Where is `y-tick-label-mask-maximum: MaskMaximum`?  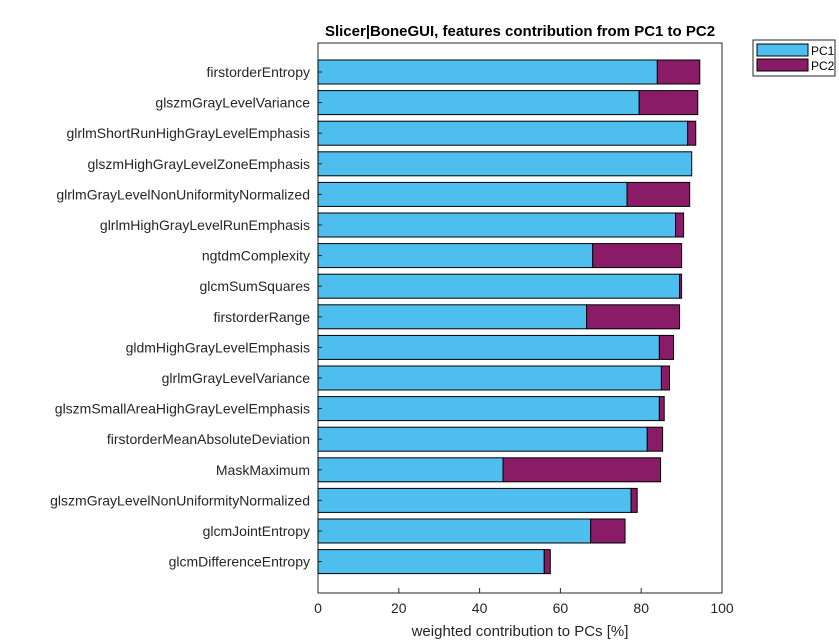
y-tick-label-mask-maximum: MaskMaximum is located at coordinates (263, 470).